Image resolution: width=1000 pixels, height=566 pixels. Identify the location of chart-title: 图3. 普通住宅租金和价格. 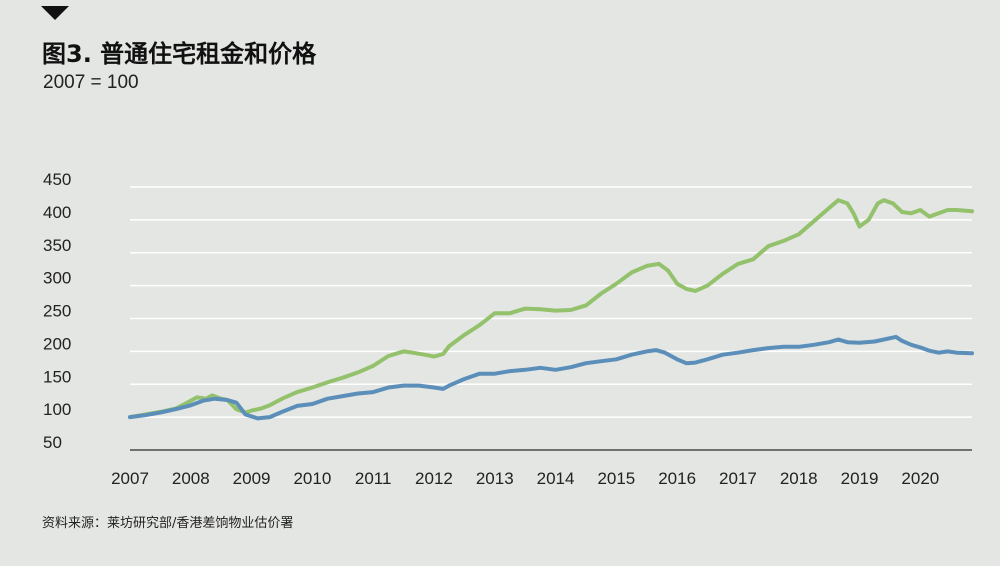
(179, 54).